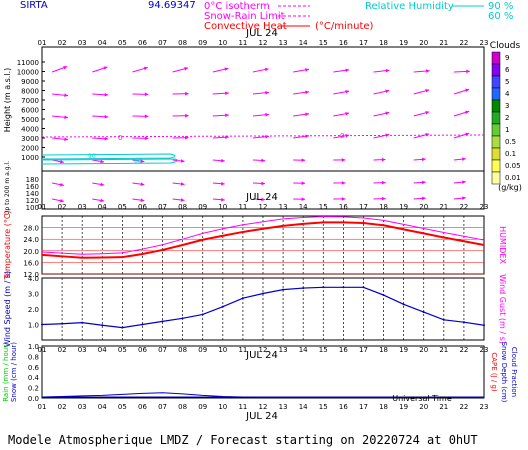 This screenshot has height=450, width=528. Describe the element at coordinates (261, 33) in the screenshot. I see `date-top: JUL 24` at that location.